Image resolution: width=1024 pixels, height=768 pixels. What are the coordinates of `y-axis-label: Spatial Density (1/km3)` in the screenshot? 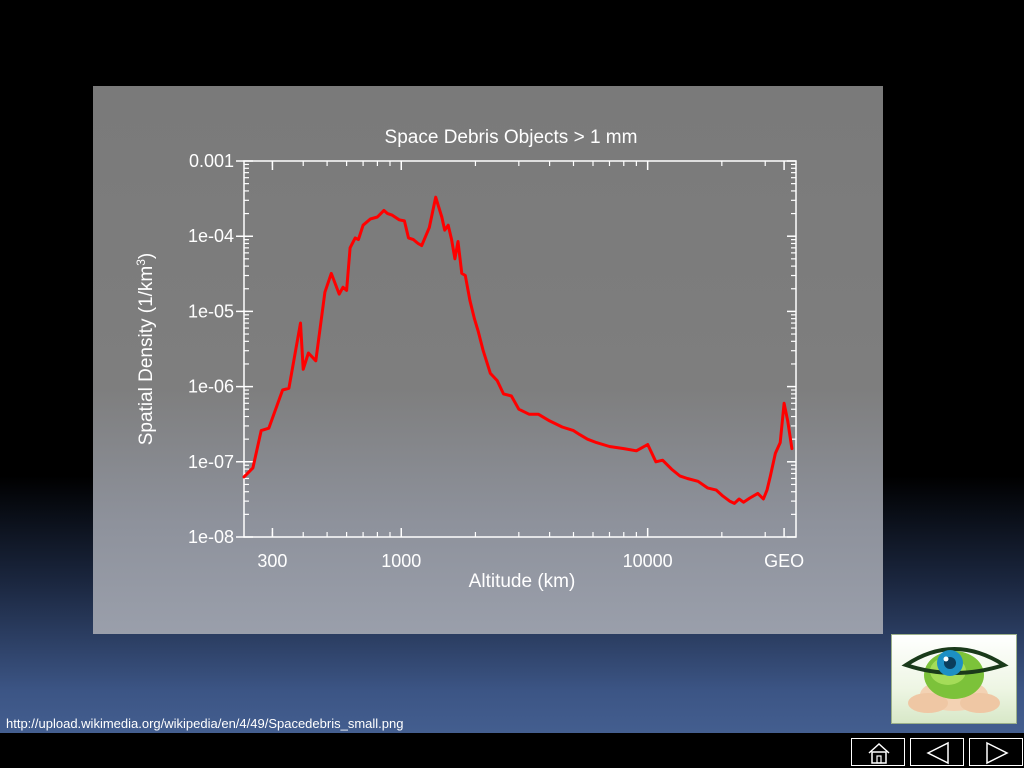 It's located at (145, 349).